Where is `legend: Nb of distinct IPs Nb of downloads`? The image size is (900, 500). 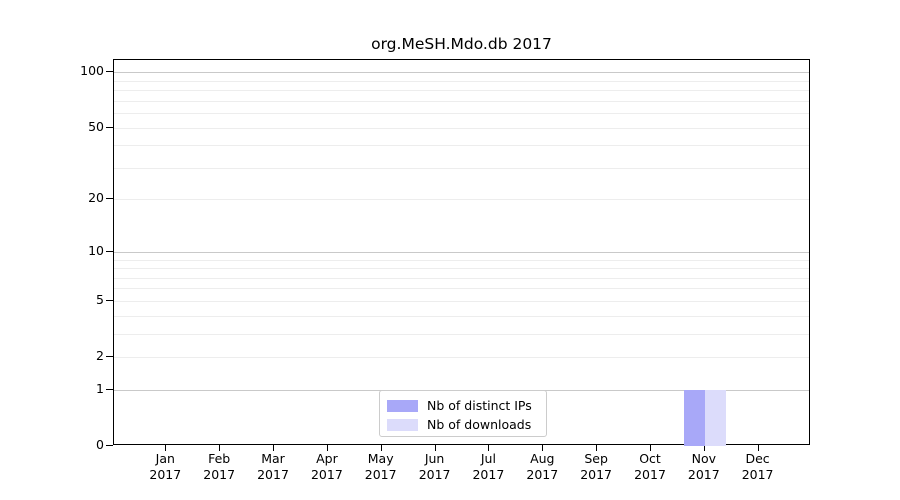
legend: Nb of distinct IPs Nb of downloads is located at coordinates (463, 413).